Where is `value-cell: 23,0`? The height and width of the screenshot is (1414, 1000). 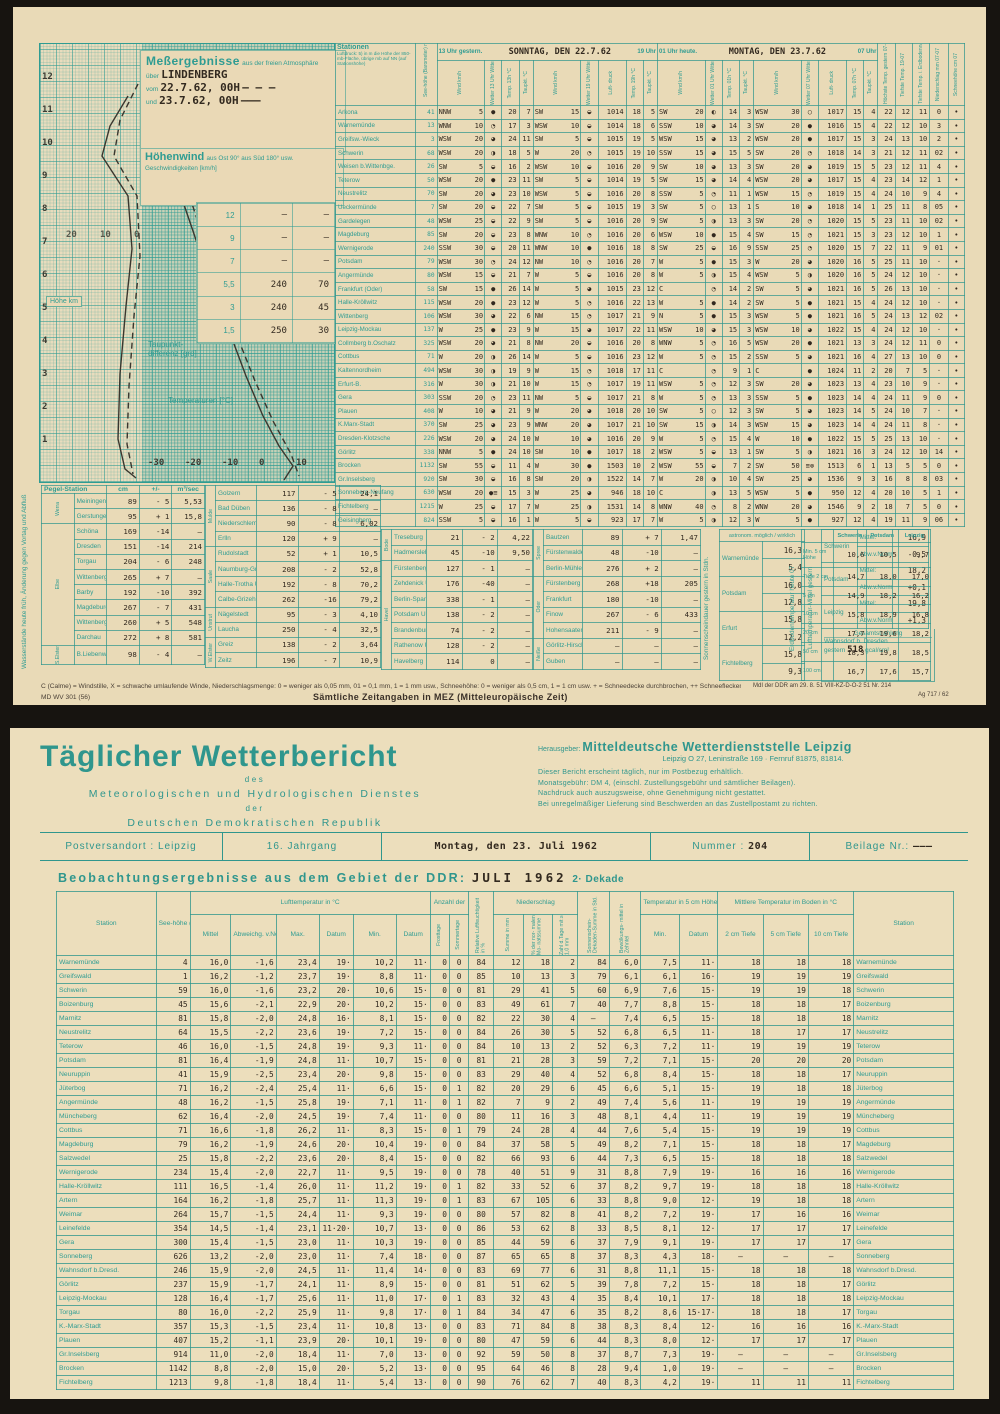 value-cell: 23,0 is located at coordinates (297, 1256).